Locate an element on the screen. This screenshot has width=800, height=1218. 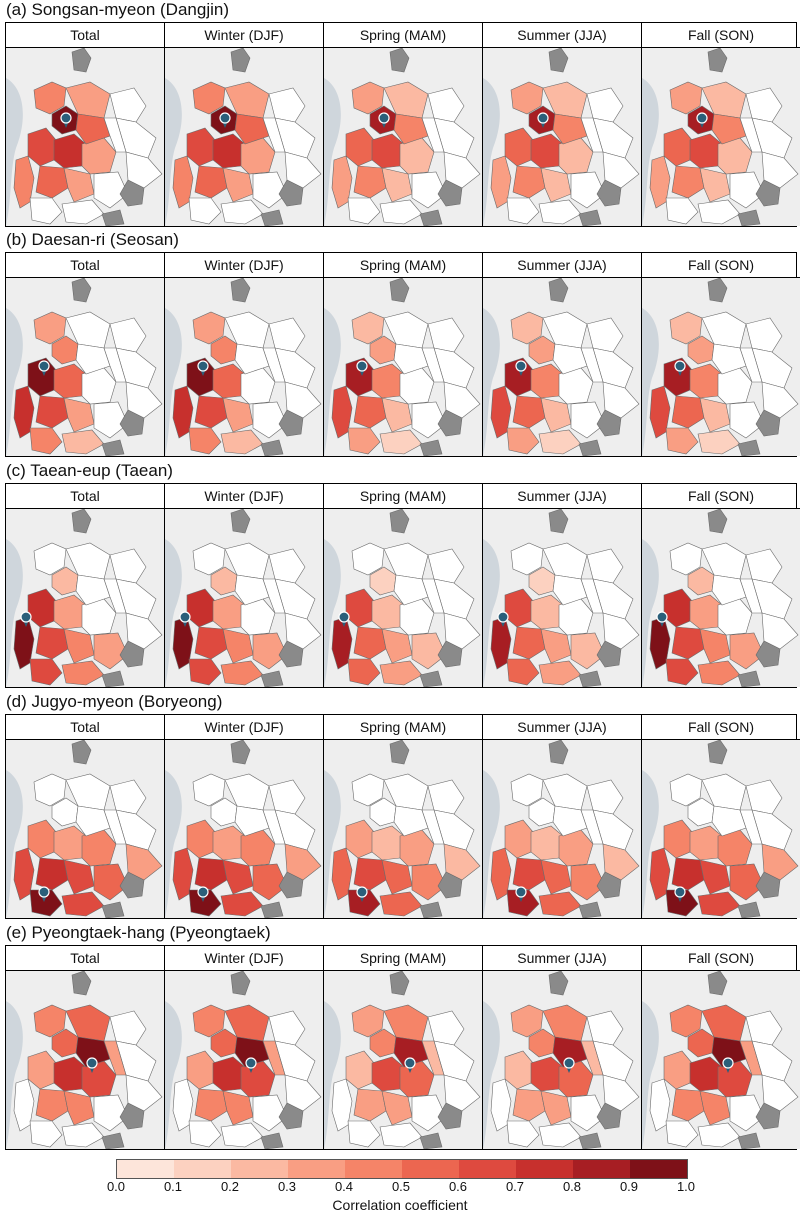
map-area is located at coordinates (85, 137).